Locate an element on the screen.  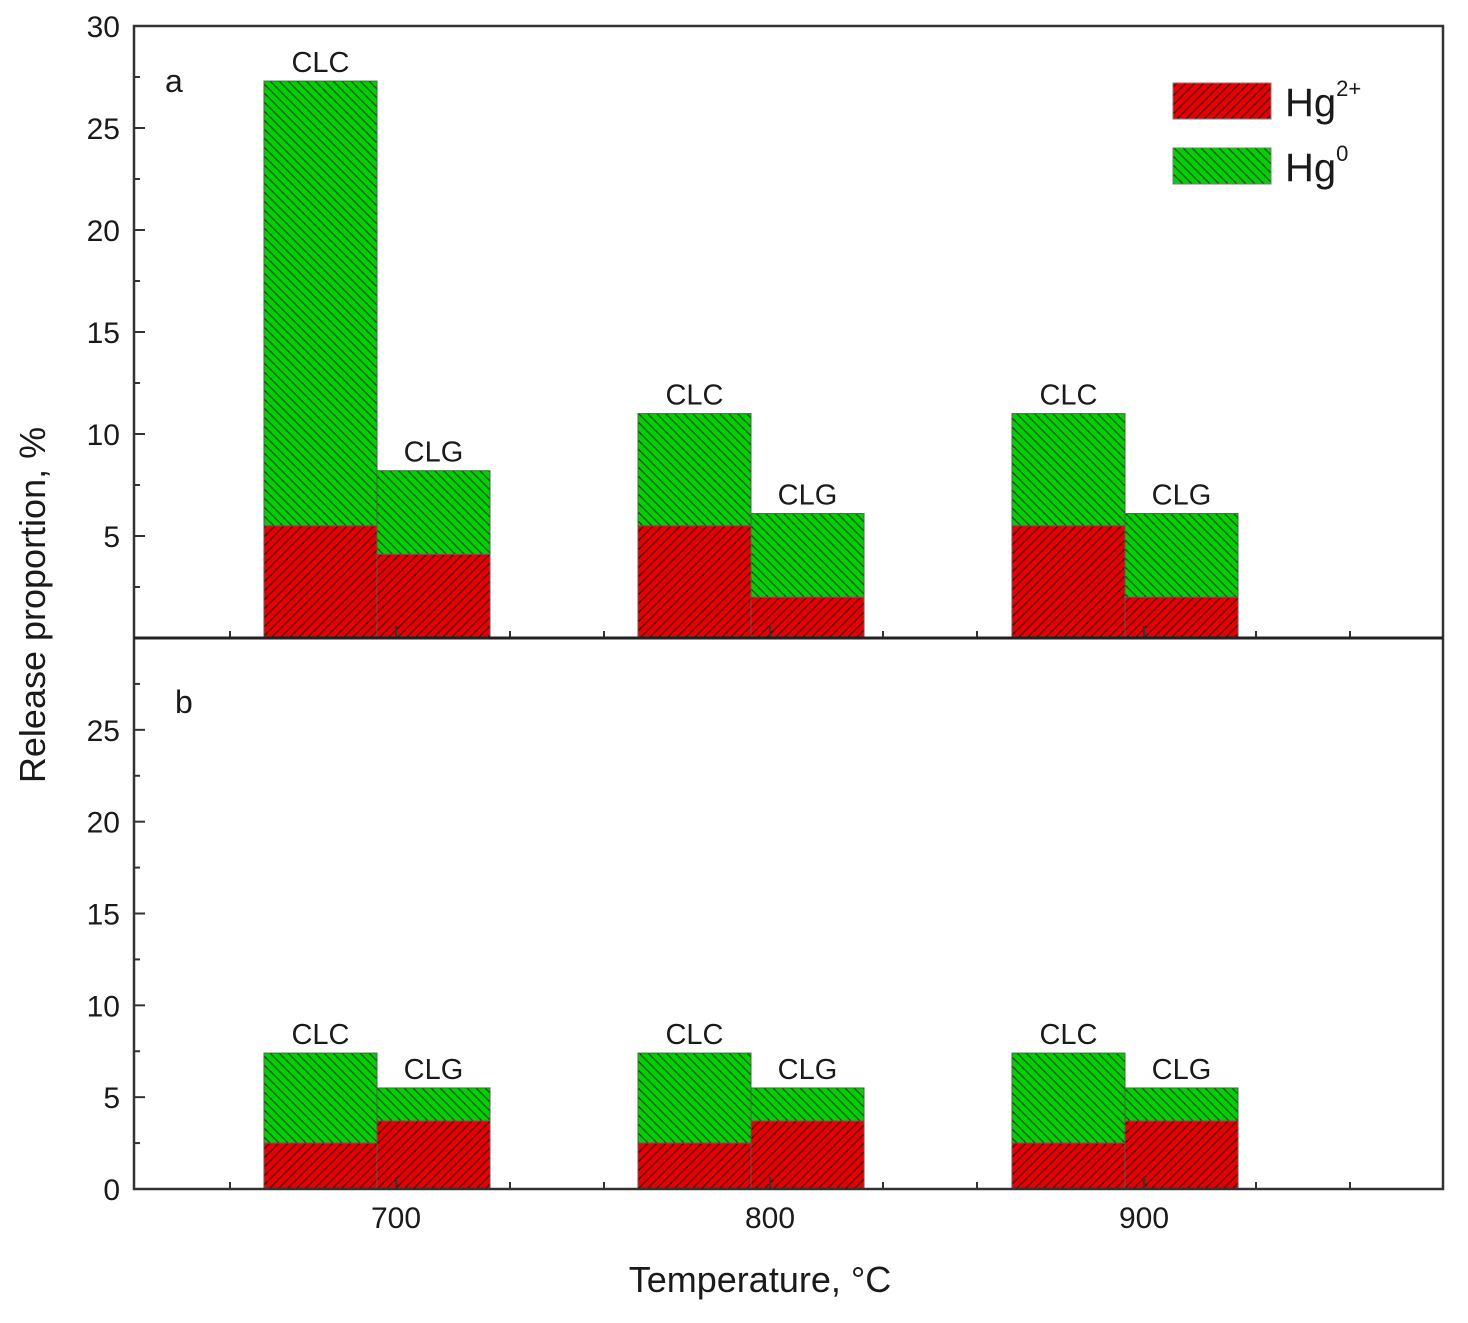
legend-swatch-hg2 is located at coordinates (1222, 101).